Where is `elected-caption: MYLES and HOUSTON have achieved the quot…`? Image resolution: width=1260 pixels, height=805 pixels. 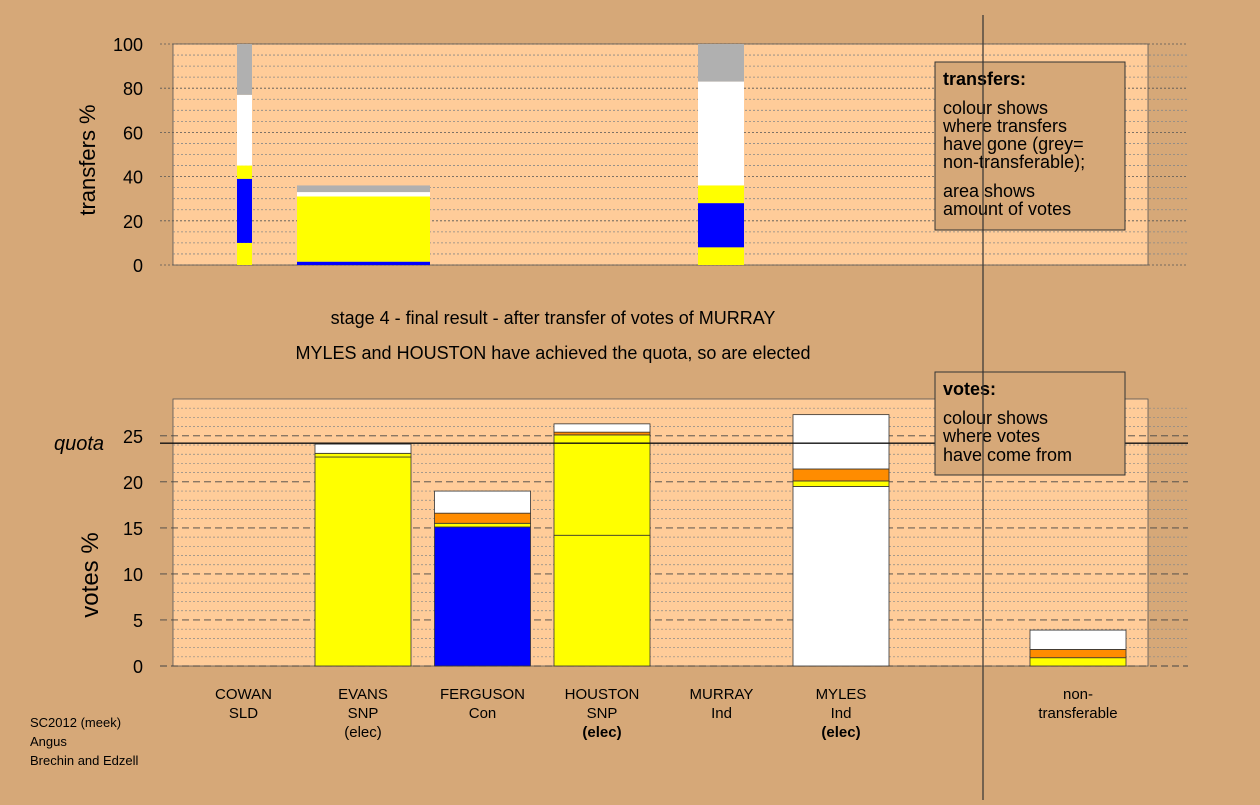 elected-caption: MYLES and HOUSTON have achieved the quot… is located at coordinates (553, 353).